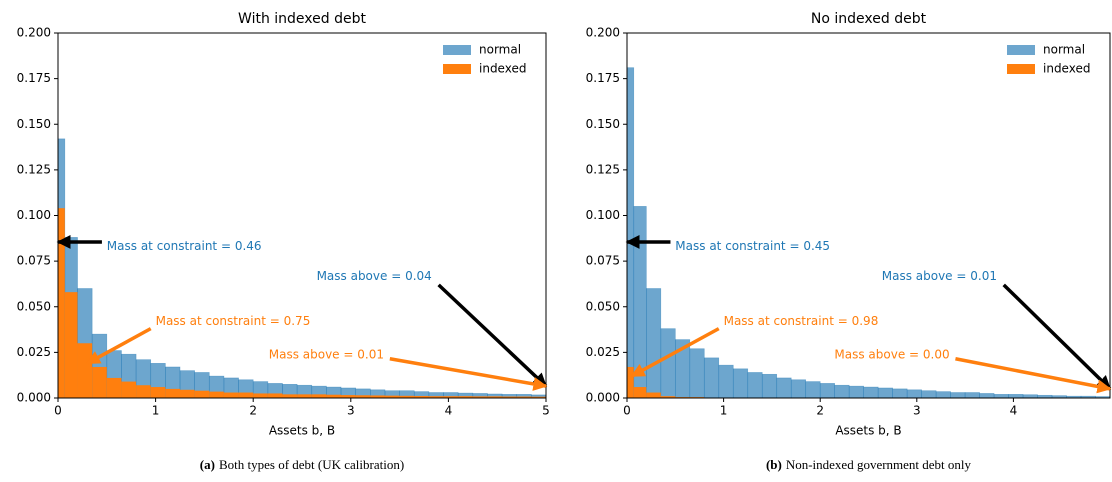 This screenshot has height=482, width=1112. What do you see at coordinates (207, 464) in the screenshot?
I see `caption-label: (a)` at bounding box center [207, 464].